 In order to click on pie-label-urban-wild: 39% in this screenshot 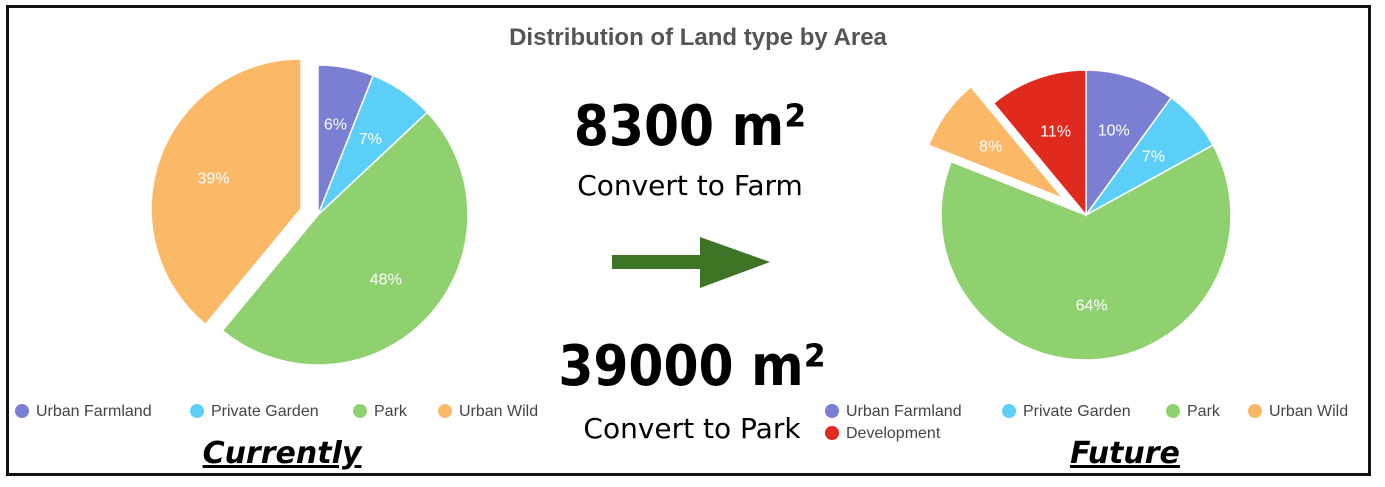, I will do `click(214, 178)`.